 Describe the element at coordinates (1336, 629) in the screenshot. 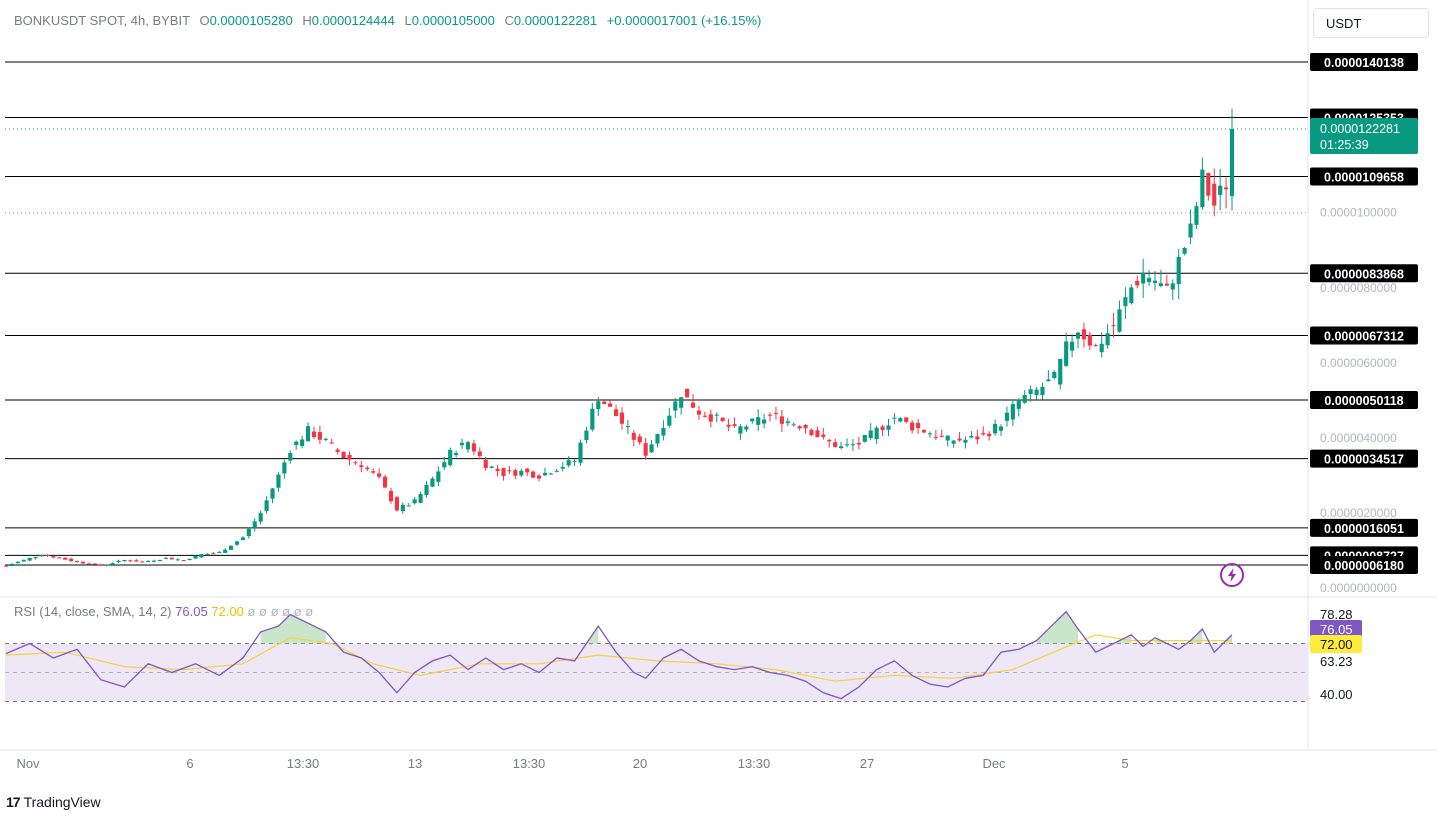

I see `rsi-value-tag` at that location.